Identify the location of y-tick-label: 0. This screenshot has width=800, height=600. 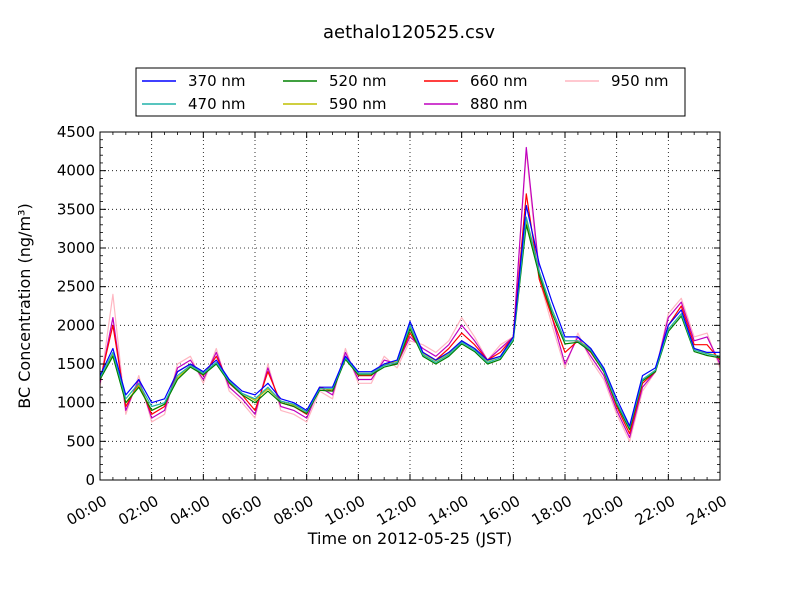
(90, 480).